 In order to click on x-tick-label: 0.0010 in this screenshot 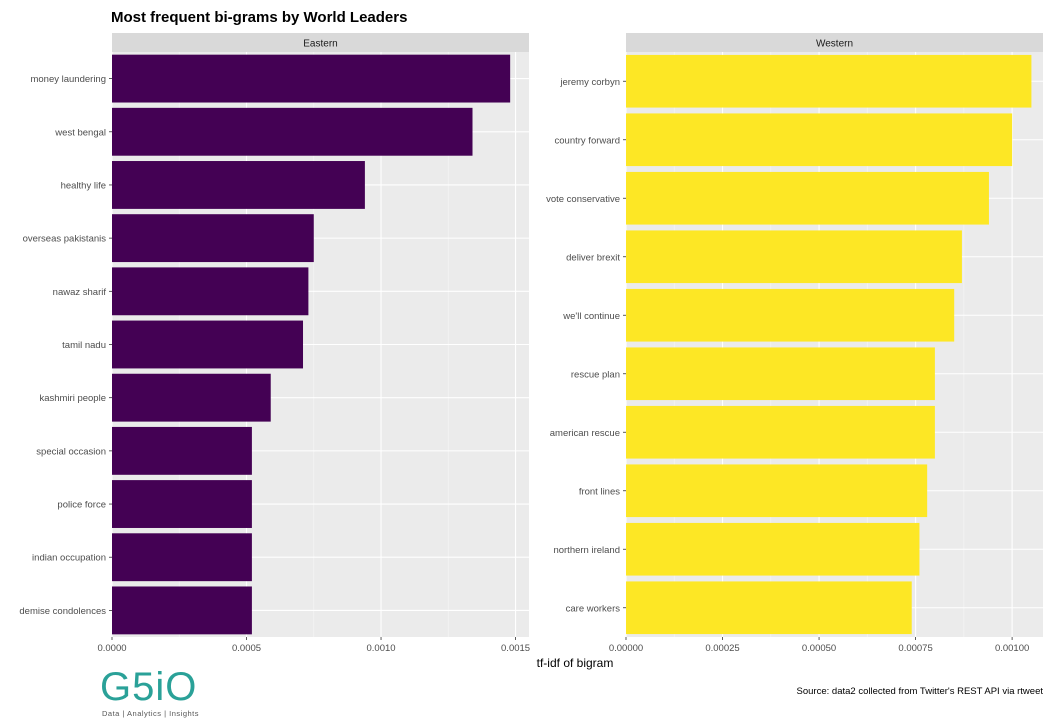, I will do `click(381, 648)`.